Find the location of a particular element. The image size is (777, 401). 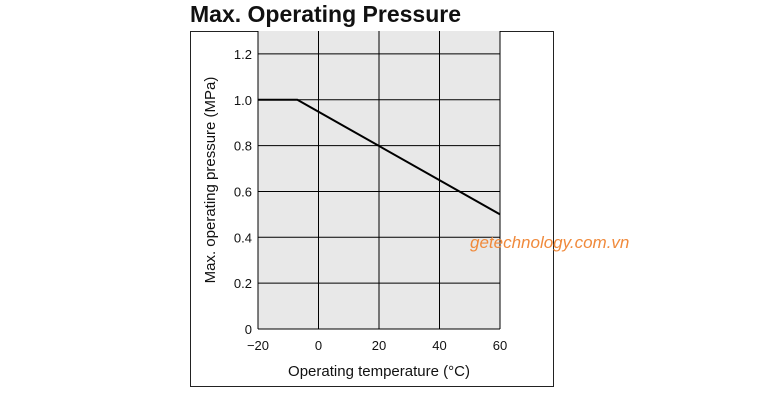

y-tick-label: 0.8 is located at coordinates (243, 146).